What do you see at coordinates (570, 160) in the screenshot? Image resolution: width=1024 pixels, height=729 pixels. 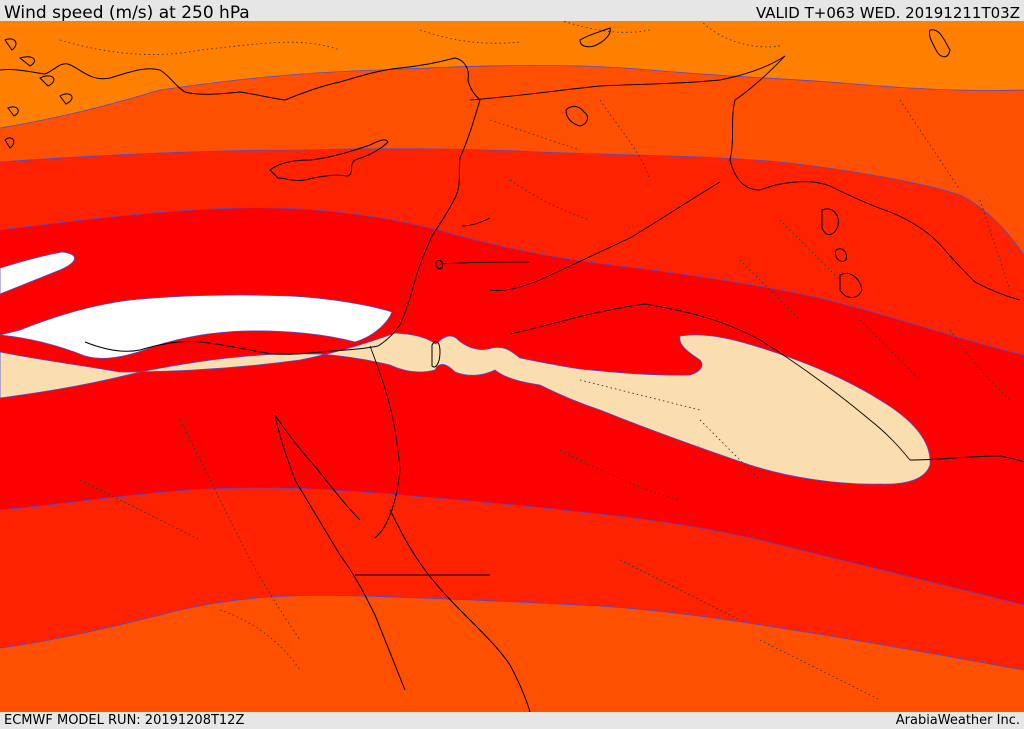 I see `province-borders-syria` at bounding box center [570, 160].